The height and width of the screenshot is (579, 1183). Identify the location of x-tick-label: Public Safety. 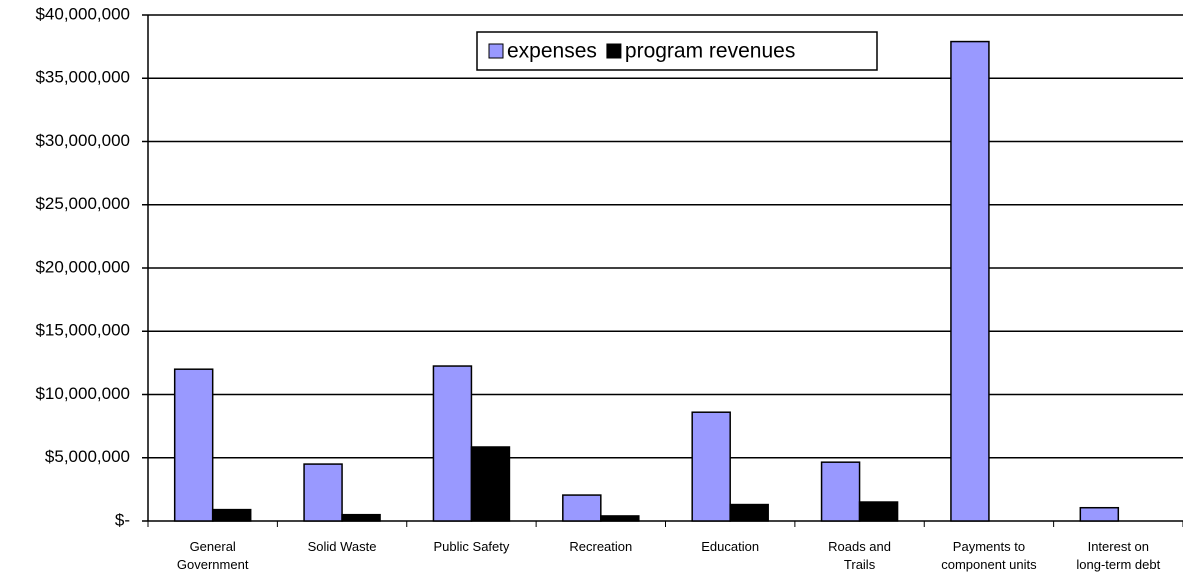
(472, 546).